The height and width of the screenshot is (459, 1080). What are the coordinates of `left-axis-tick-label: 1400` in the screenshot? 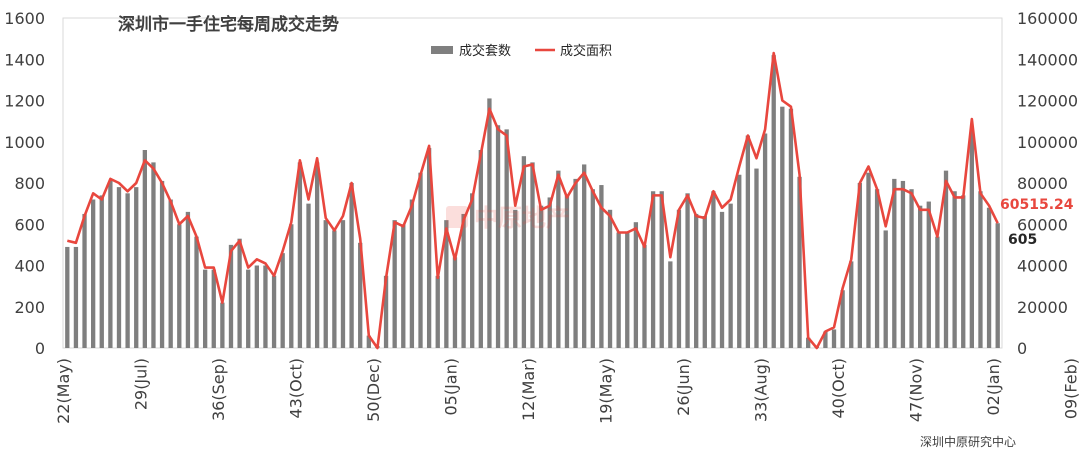 It's located at (24, 59).